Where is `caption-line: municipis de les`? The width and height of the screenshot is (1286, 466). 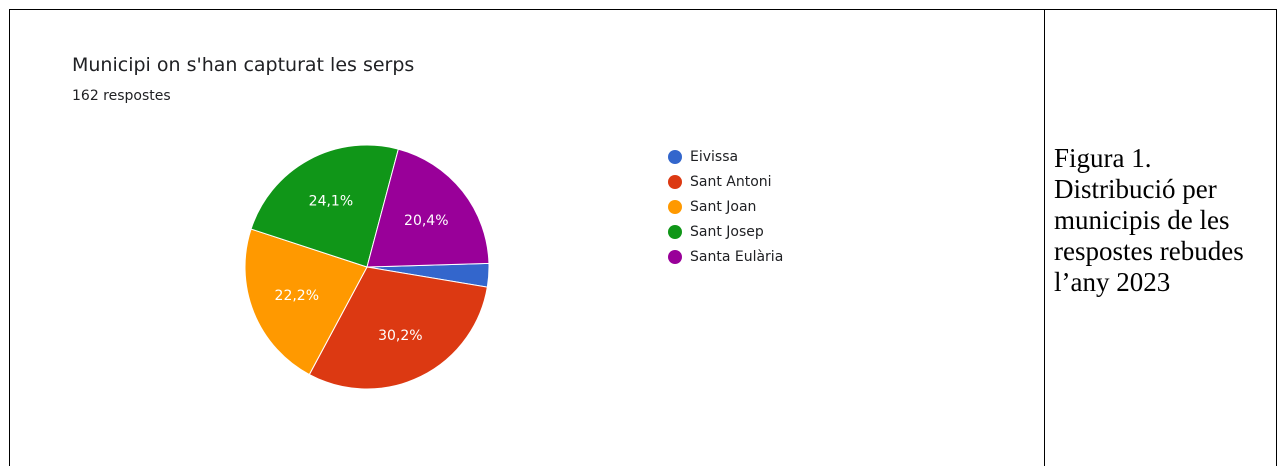 caption-line: municipis de les is located at coordinates (1142, 220).